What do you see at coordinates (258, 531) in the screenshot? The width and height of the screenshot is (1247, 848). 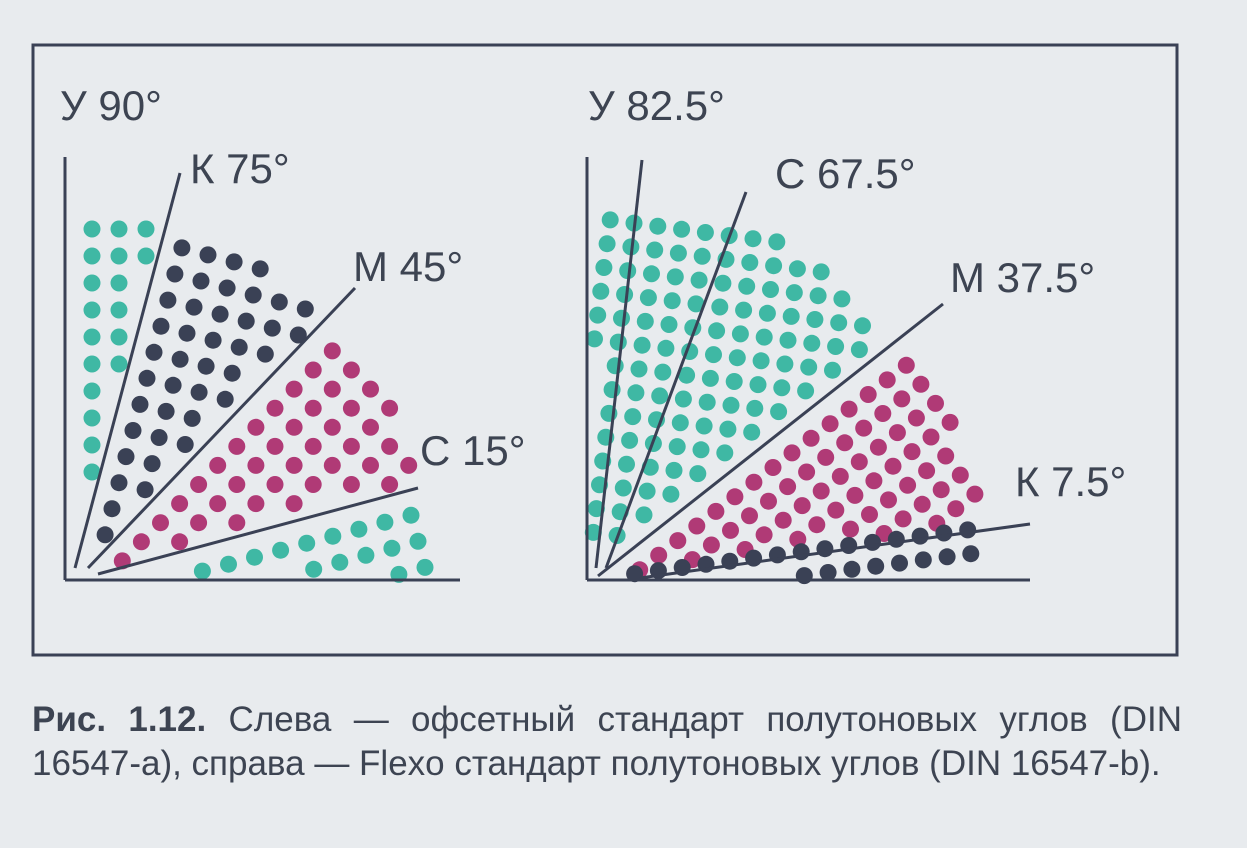 I see `left-line-c15` at bounding box center [258, 531].